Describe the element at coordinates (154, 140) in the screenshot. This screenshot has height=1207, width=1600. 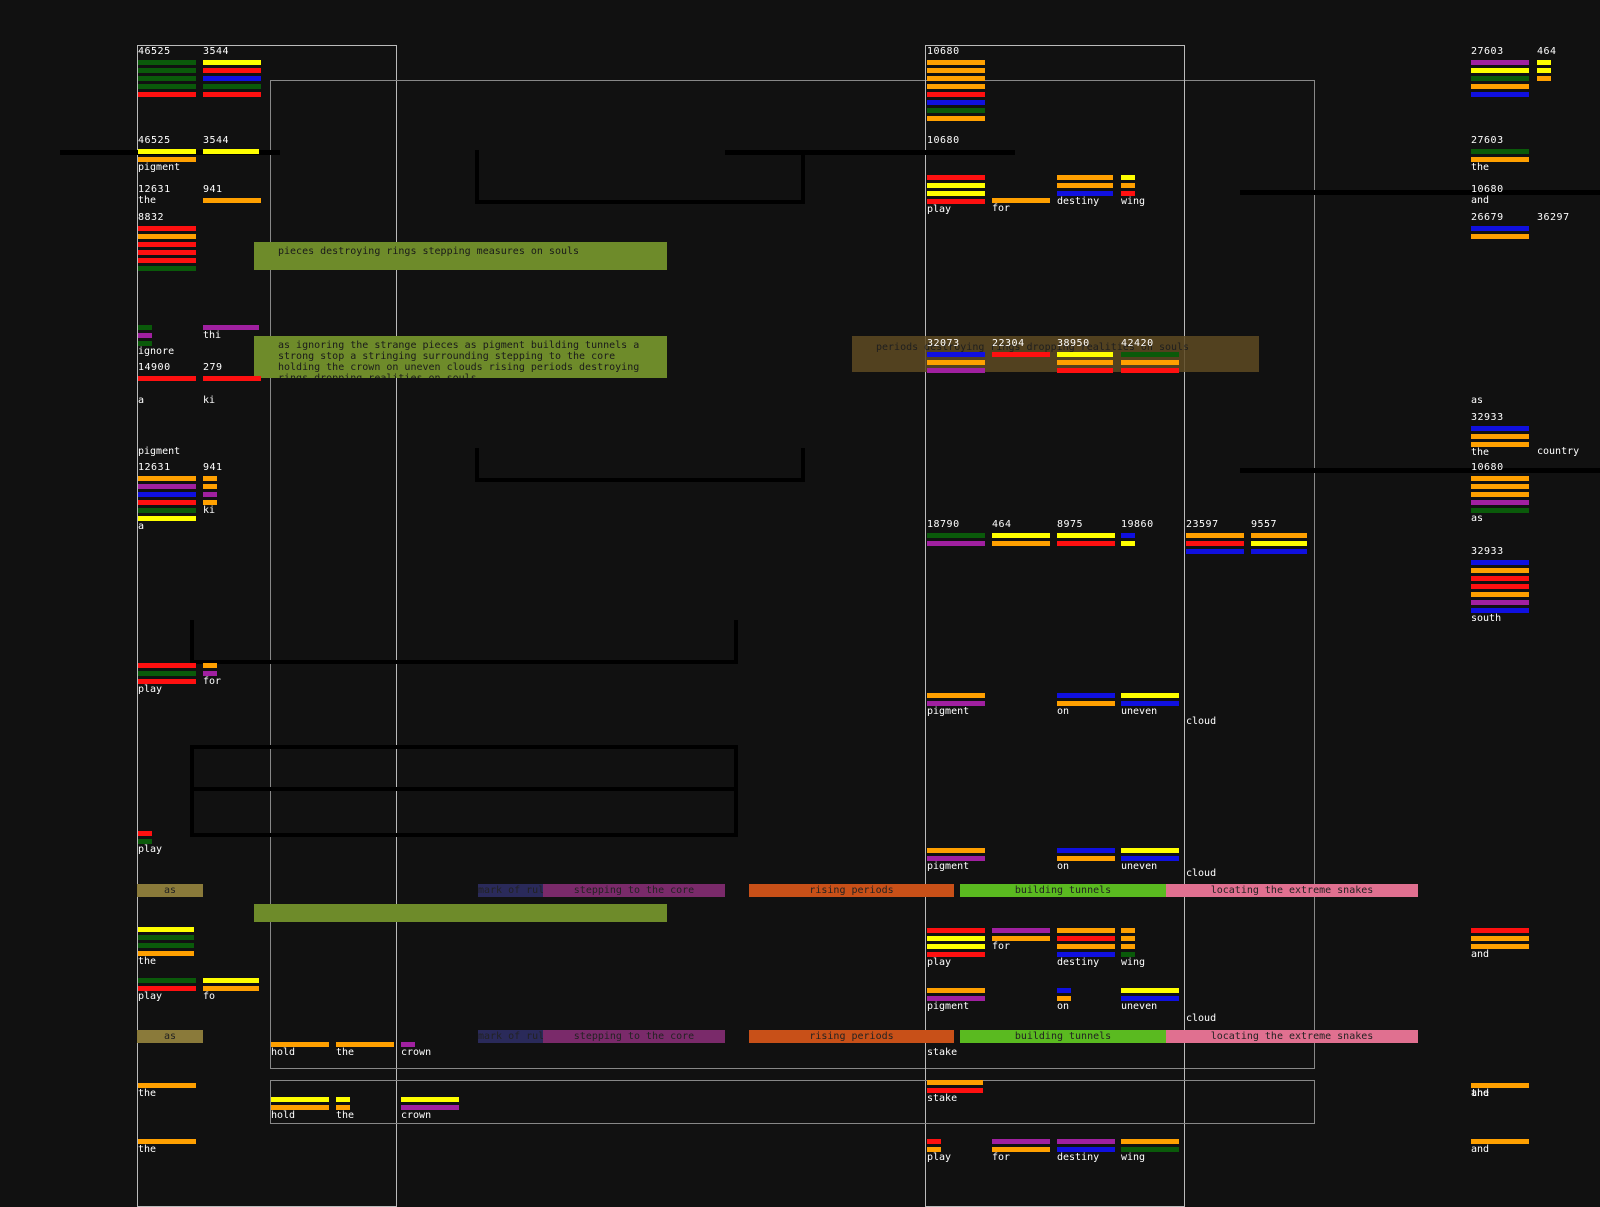
I see `tile-number: 46525` at that location.